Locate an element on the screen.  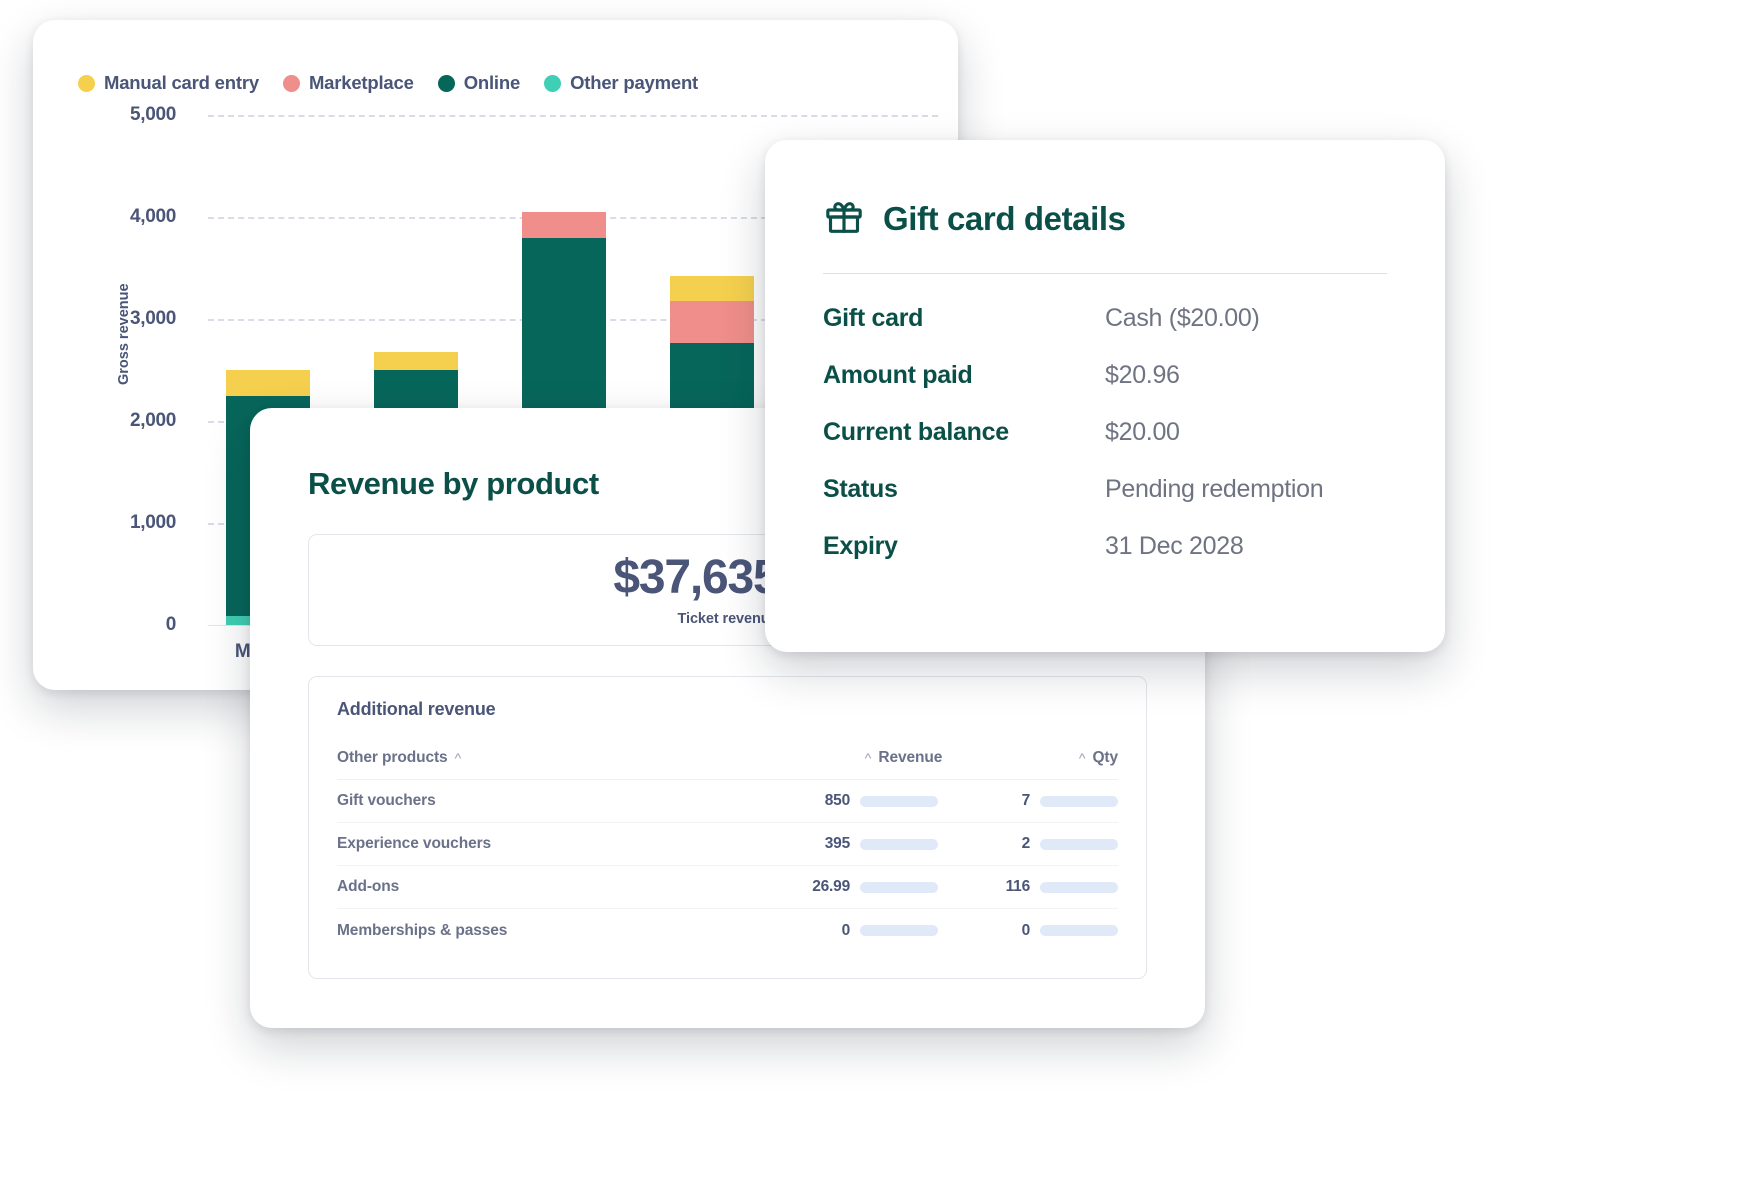
ticket-revenue-caption: Ticket revenue is located at coordinates (727, 618).